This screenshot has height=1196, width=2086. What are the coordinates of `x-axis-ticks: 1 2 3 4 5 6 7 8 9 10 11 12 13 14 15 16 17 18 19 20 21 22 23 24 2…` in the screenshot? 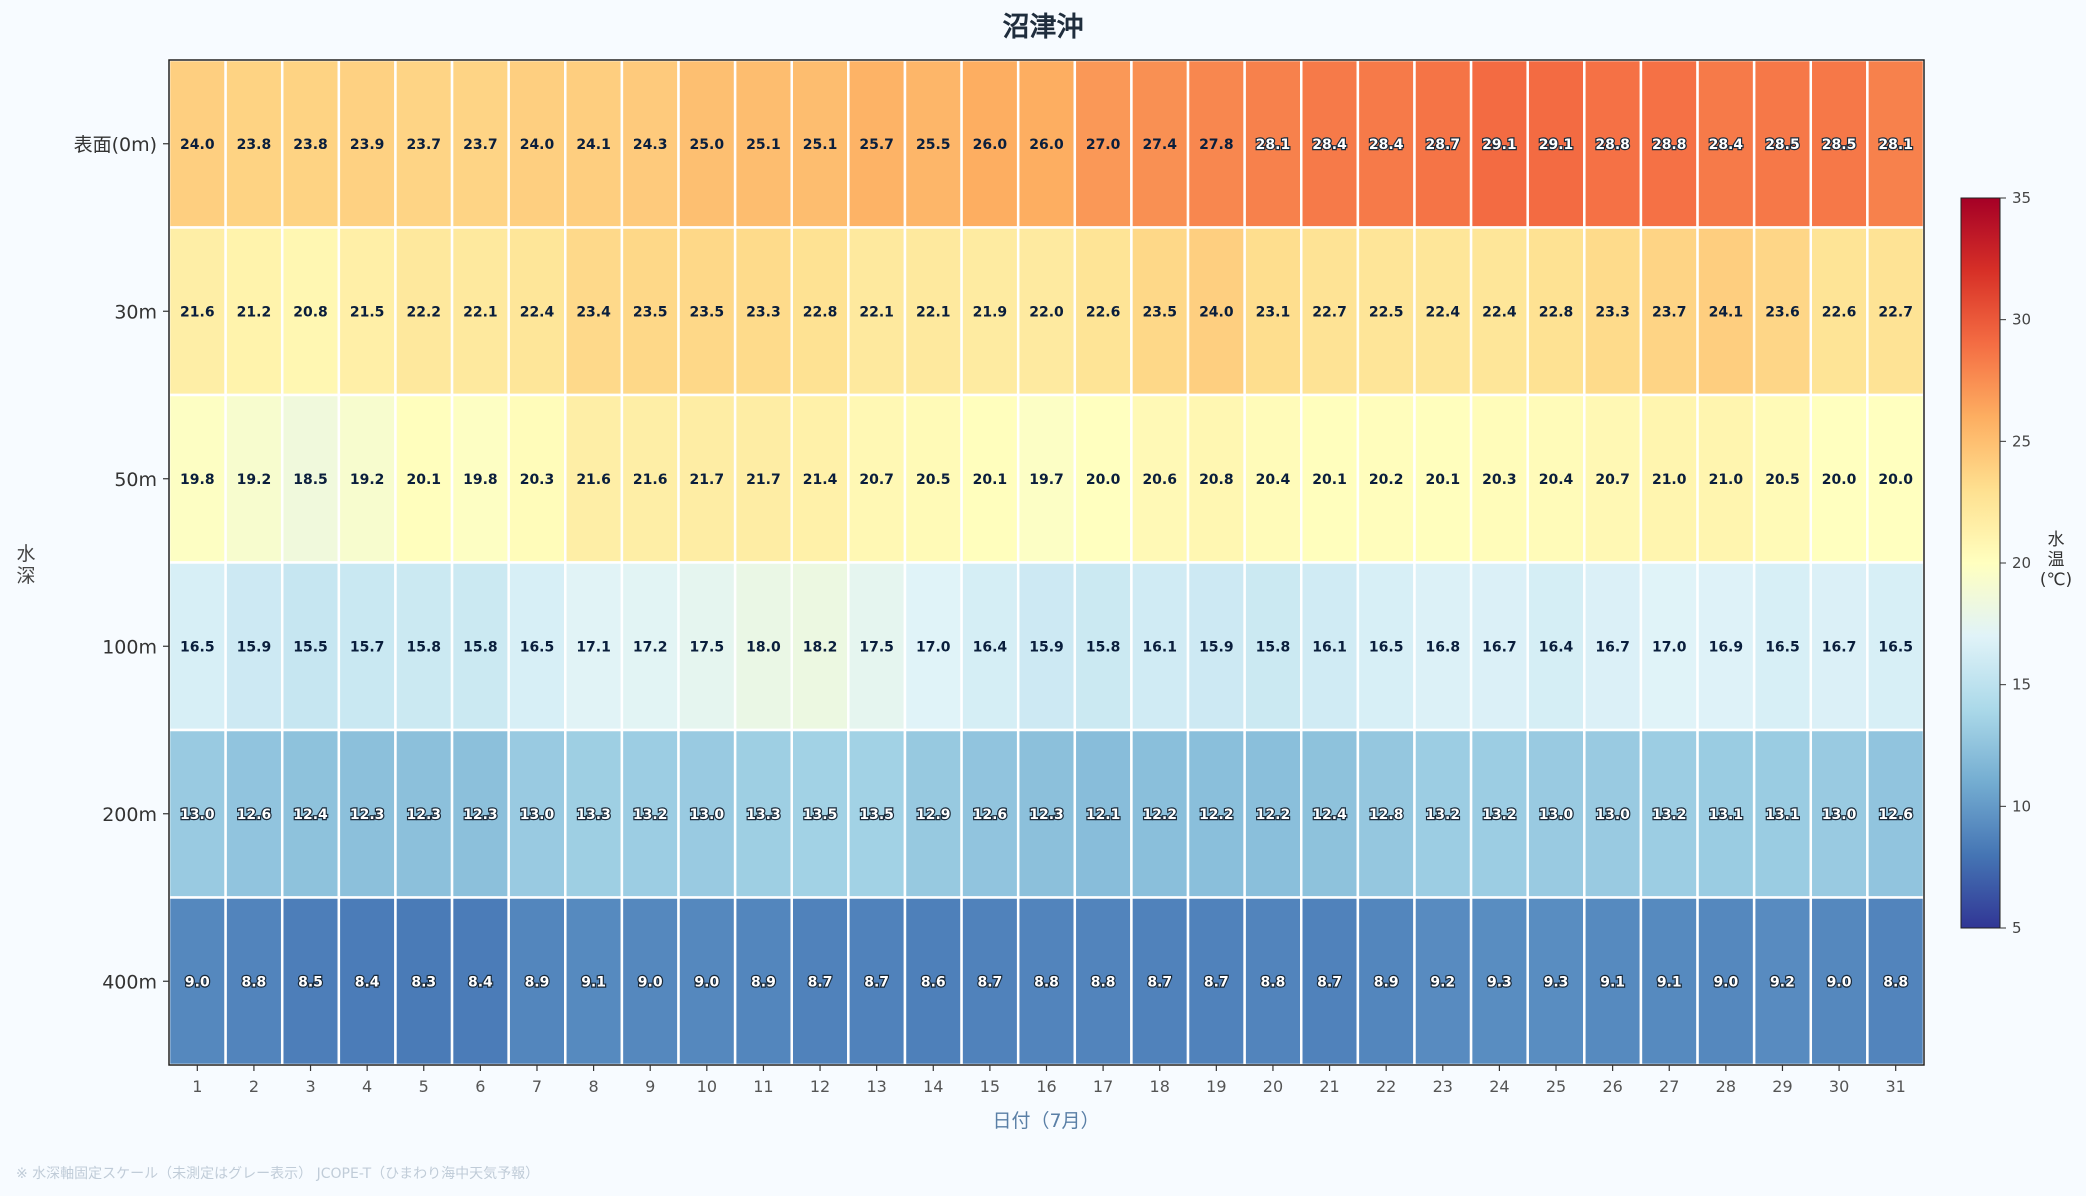 It's located at (1049, 1080).